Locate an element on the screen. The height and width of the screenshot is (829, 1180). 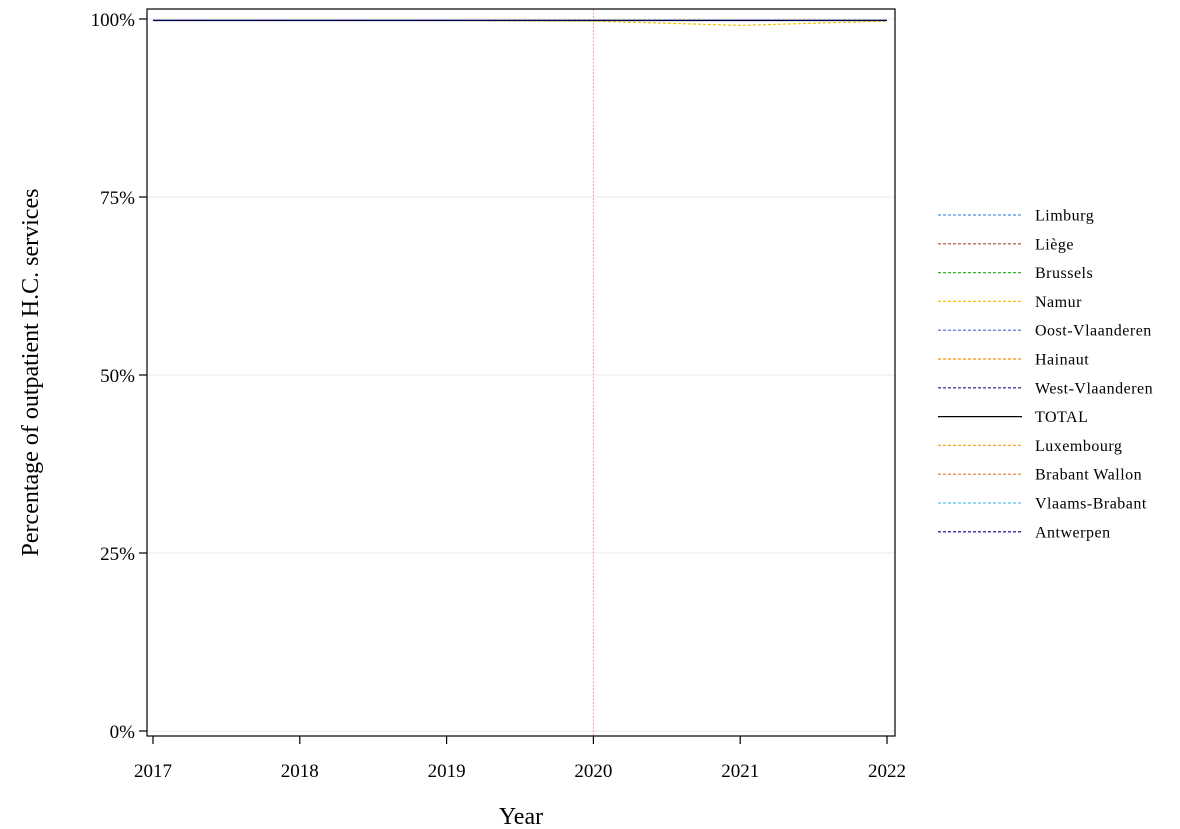
x-axis-title: Year is located at coordinates (521, 816).